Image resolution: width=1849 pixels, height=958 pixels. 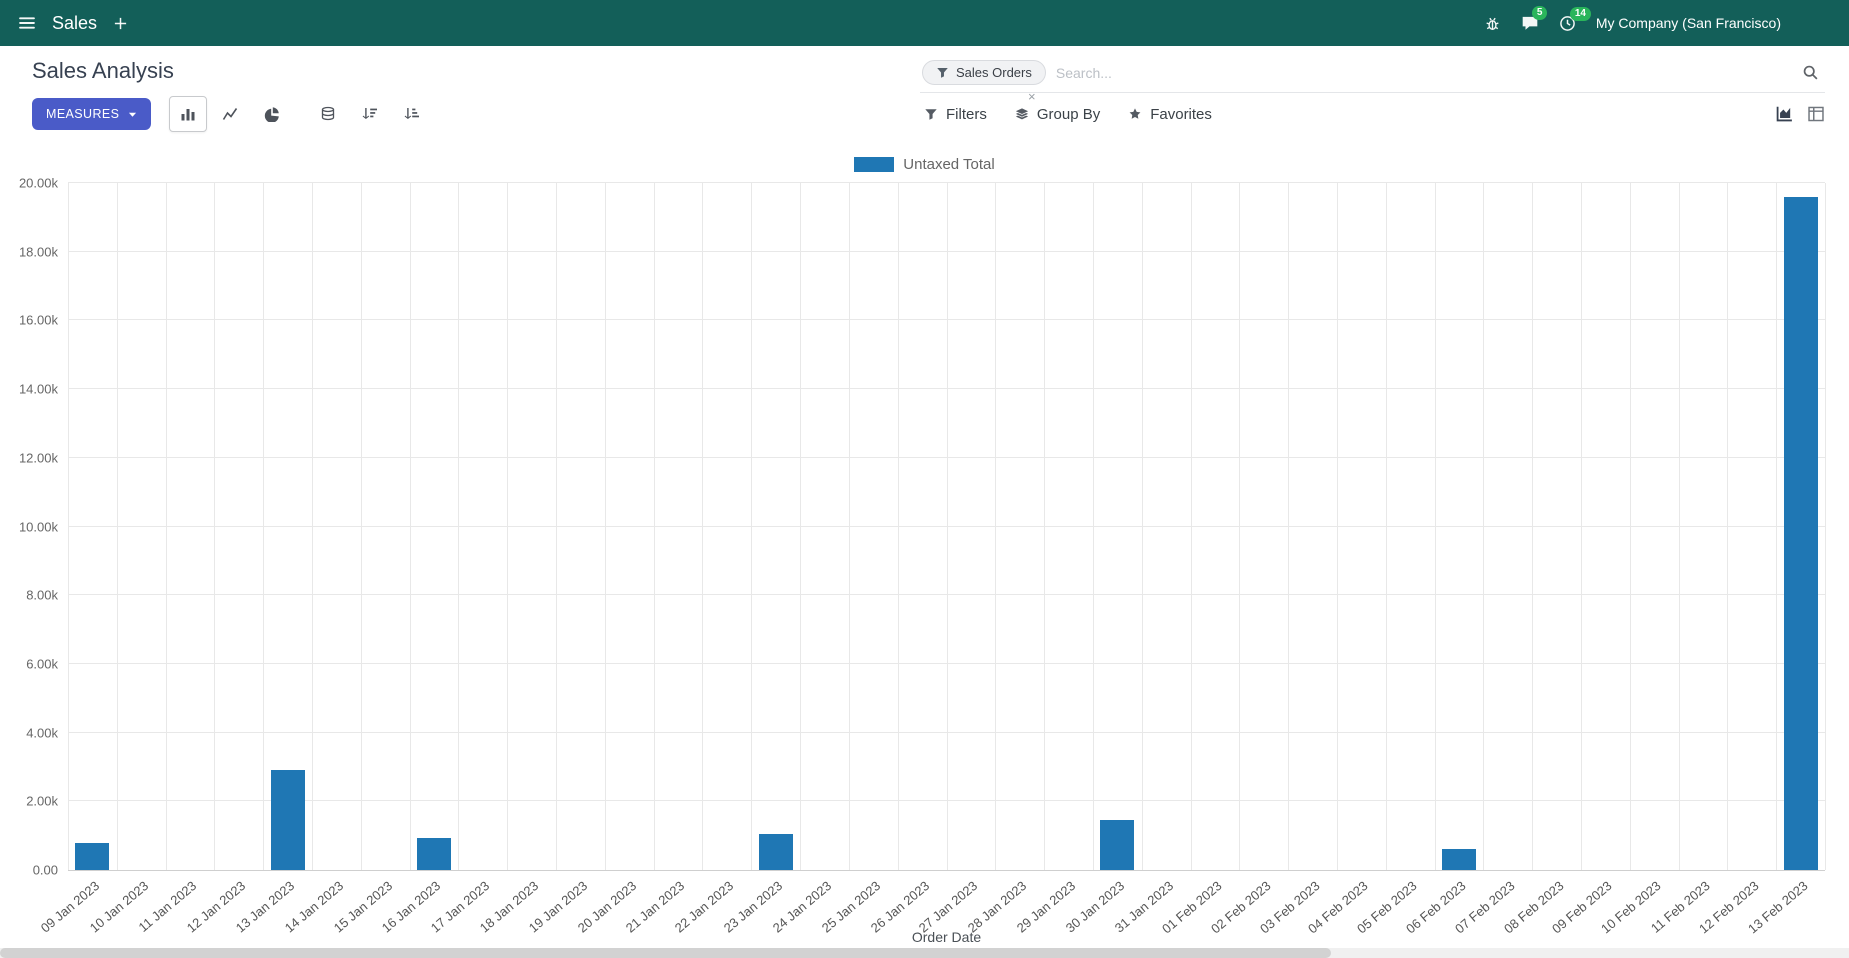 What do you see at coordinates (1022, 114) in the screenshot?
I see `group-by-icon` at bounding box center [1022, 114].